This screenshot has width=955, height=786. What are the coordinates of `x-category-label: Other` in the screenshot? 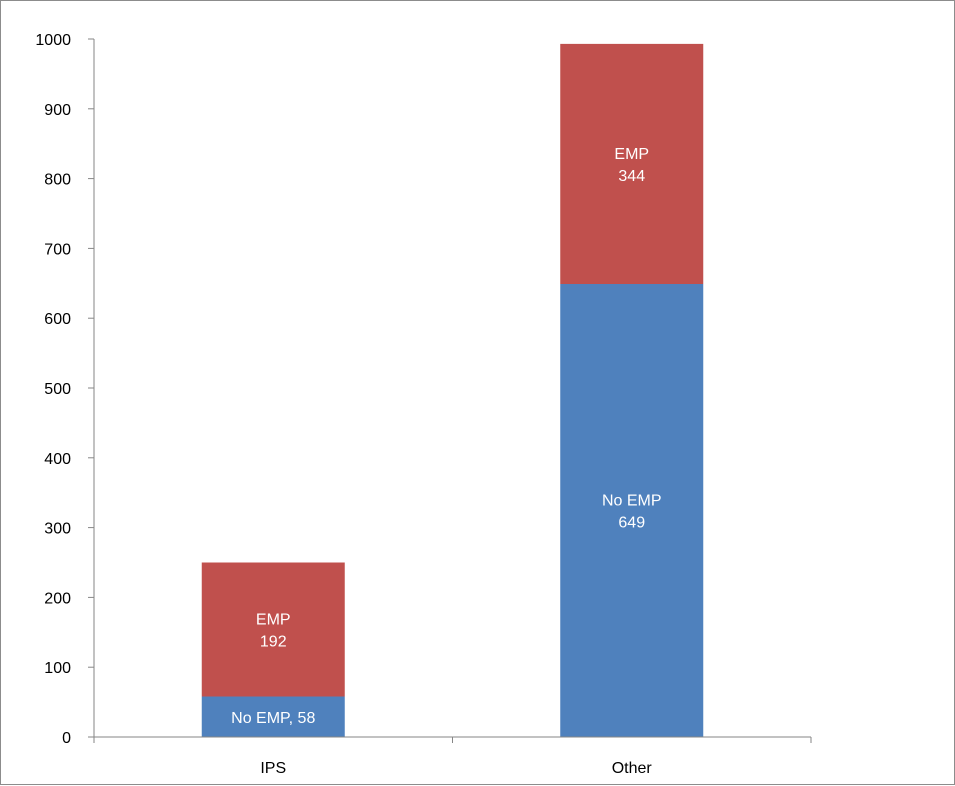 It's located at (632, 768).